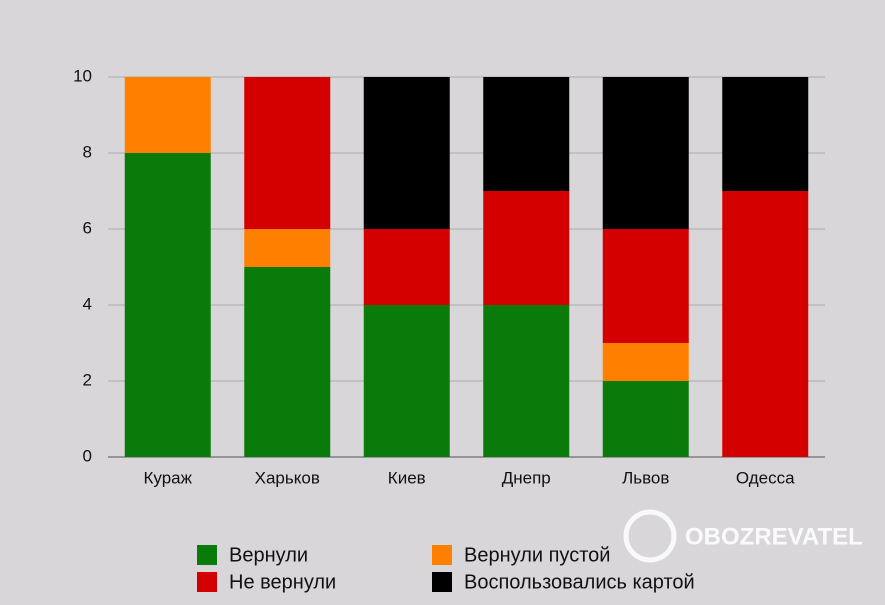 This screenshot has height=605, width=885. I want to click on legend-label: Не вернули, so click(282, 582).